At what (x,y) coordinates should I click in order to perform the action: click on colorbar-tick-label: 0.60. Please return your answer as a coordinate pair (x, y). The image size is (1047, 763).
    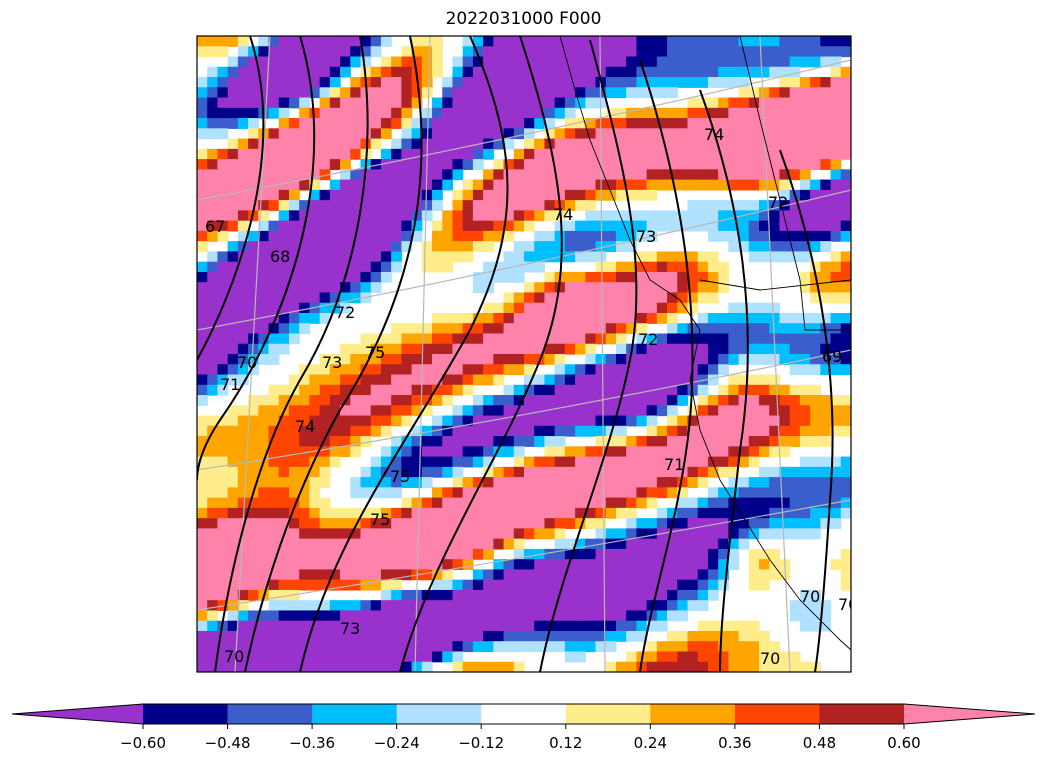
    Looking at the image, I should click on (903, 743).